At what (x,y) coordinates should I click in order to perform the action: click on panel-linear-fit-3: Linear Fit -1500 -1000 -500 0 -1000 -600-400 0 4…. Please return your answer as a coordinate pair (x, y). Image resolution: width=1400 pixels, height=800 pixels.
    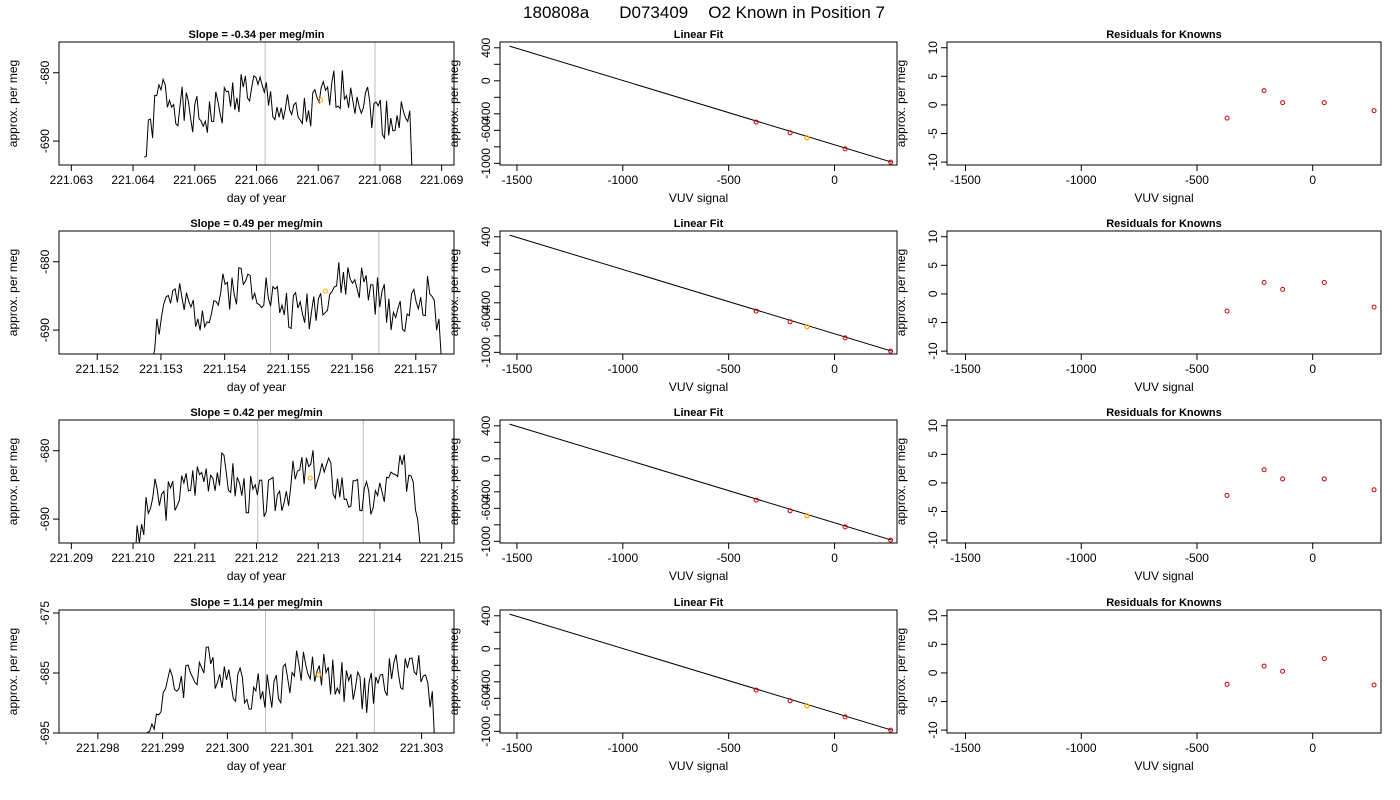
    Looking at the image, I should click on (672, 495).